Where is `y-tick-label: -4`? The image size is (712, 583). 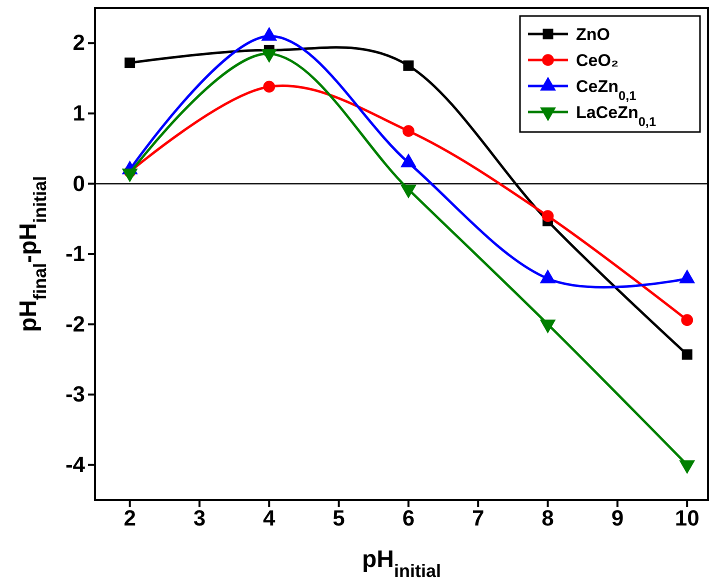
y-tick-label: -4 is located at coordinates (75, 464).